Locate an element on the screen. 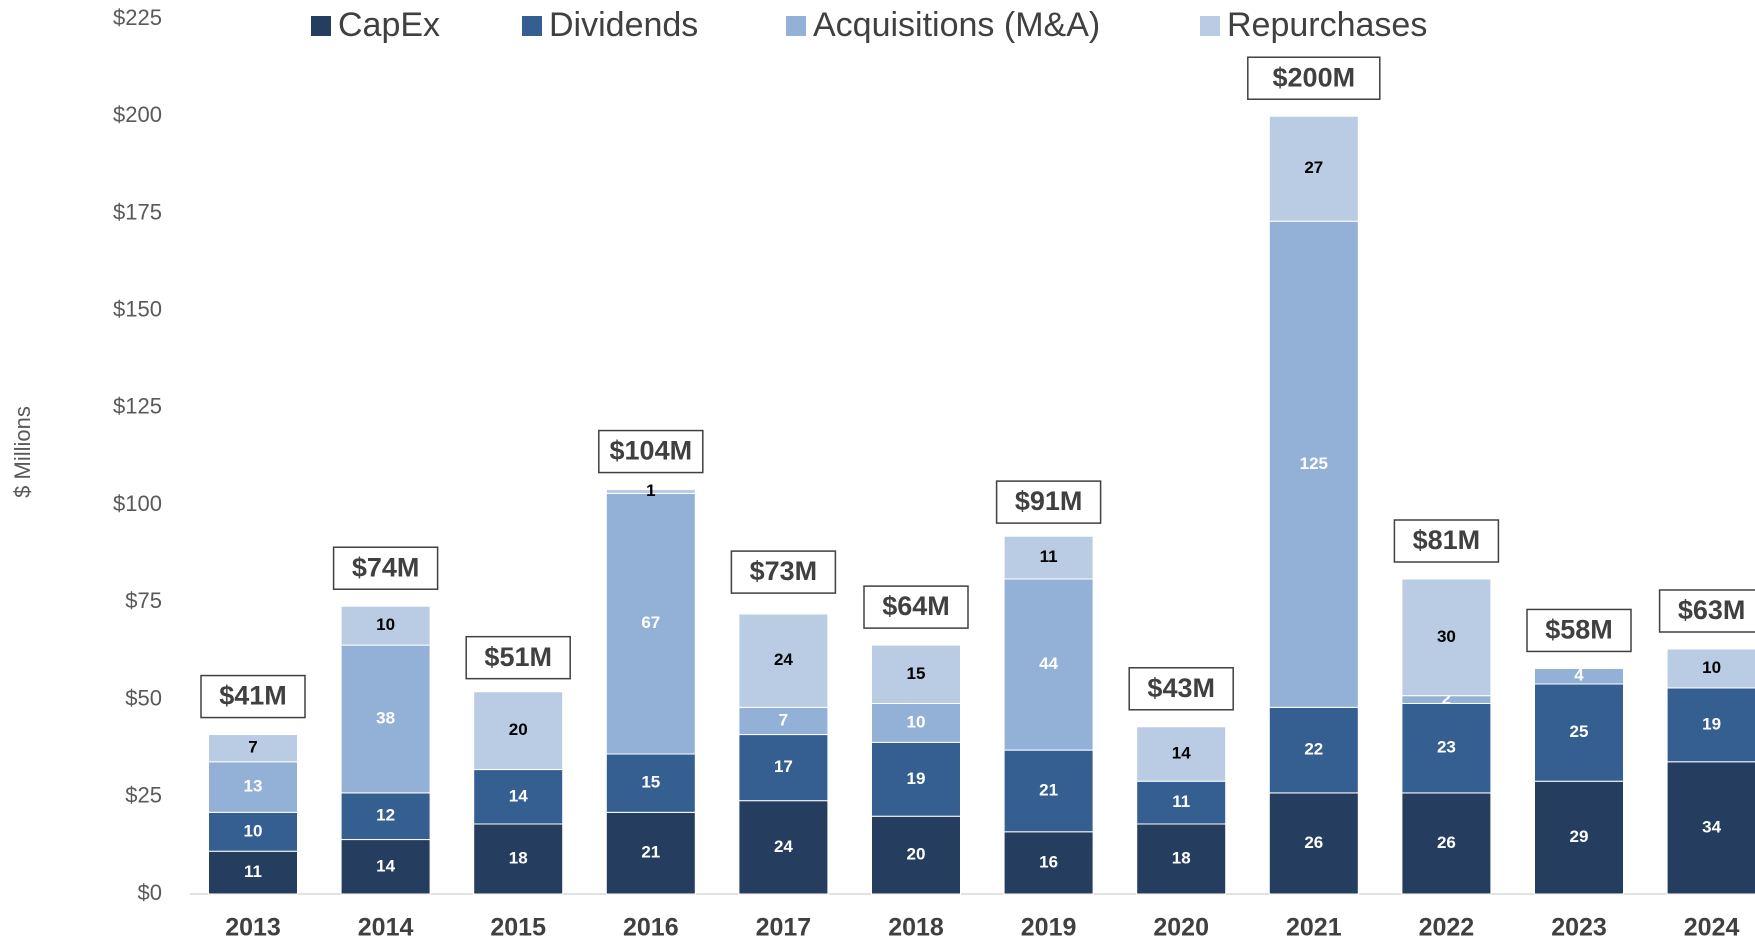 This screenshot has height=947, width=1755. x-tick-label: 2017 is located at coordinates (784, 928).